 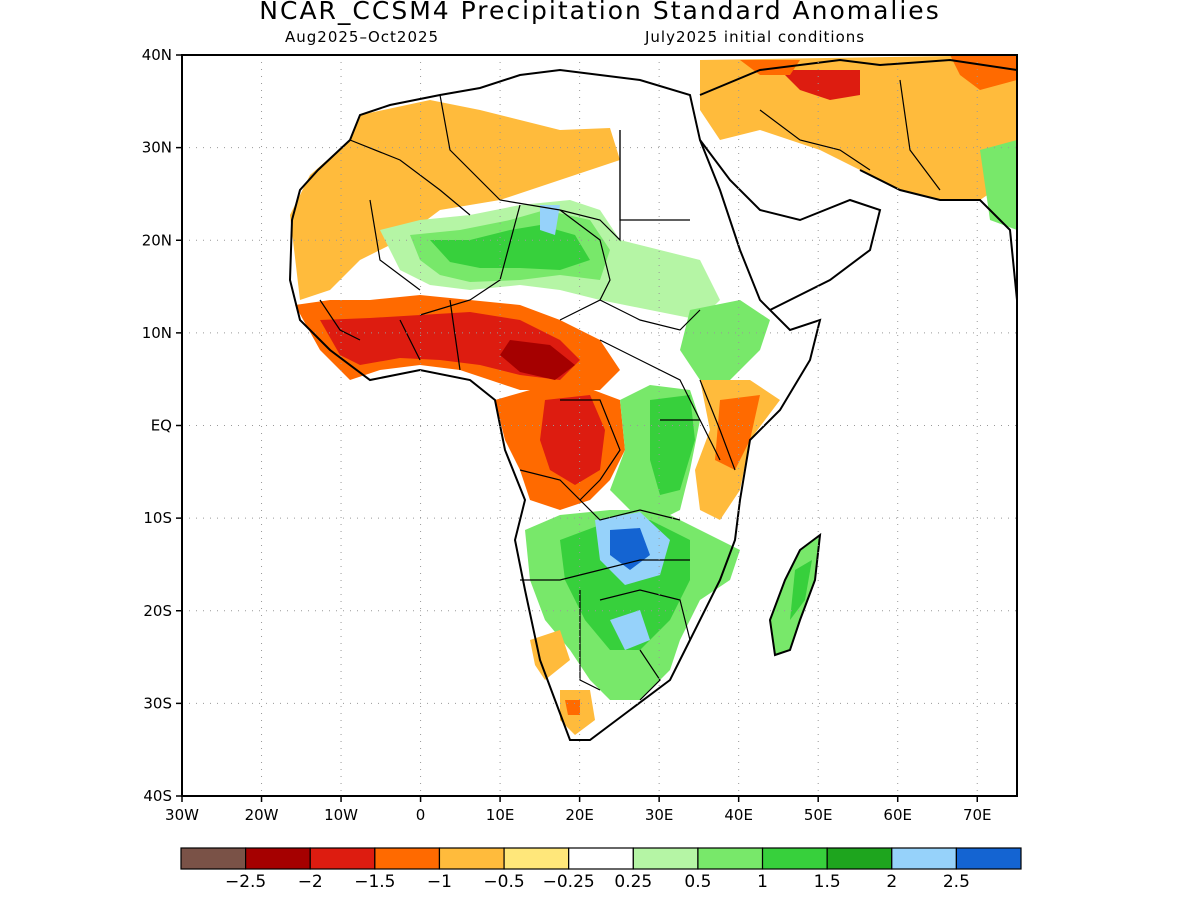 What do you see at coordinates (182, 815) in the screenshot?
I see `lon-label: 30W` at bounding box center [182, 815].